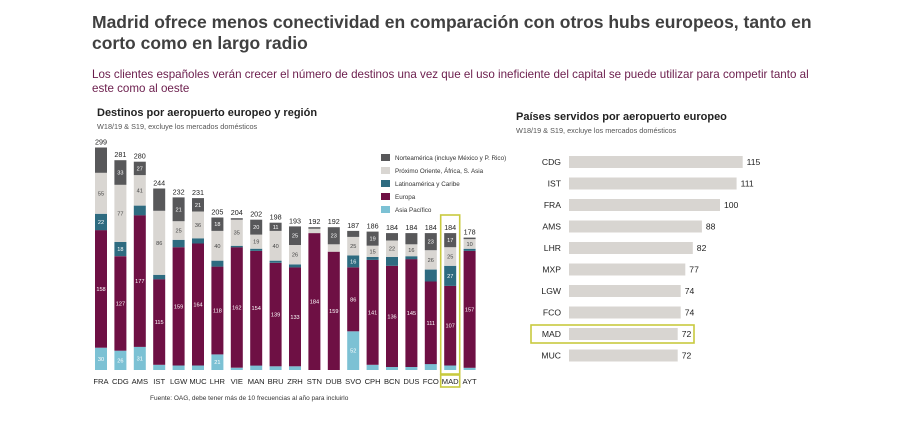  I want to click on bar-seg-AYT-próximo, so click(469, 244).